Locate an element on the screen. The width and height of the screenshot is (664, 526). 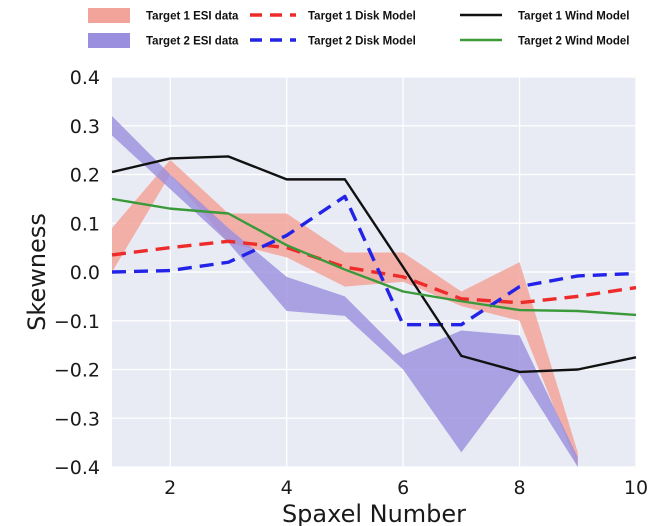
legend-item: Target 1 Wind Model is located at coordinates (545, 17).